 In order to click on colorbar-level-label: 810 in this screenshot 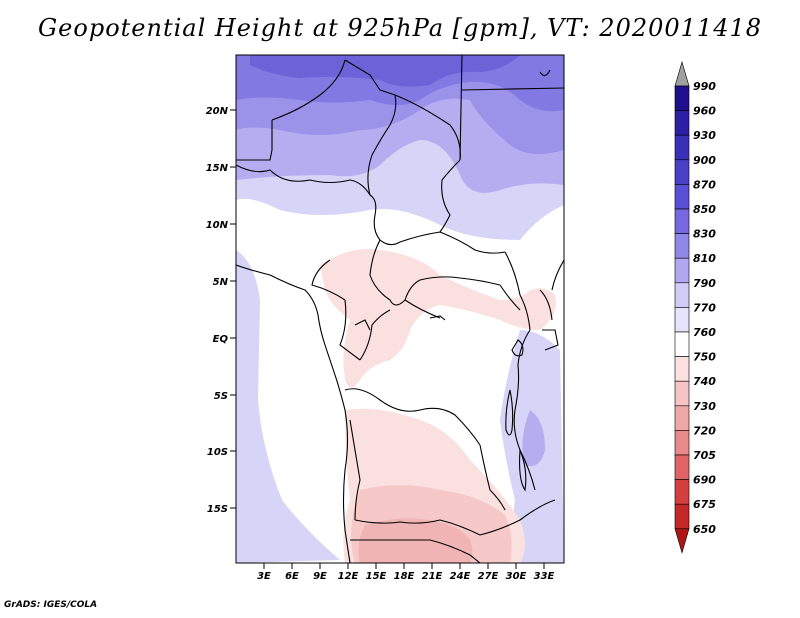, I will do `click(704, 258)`.